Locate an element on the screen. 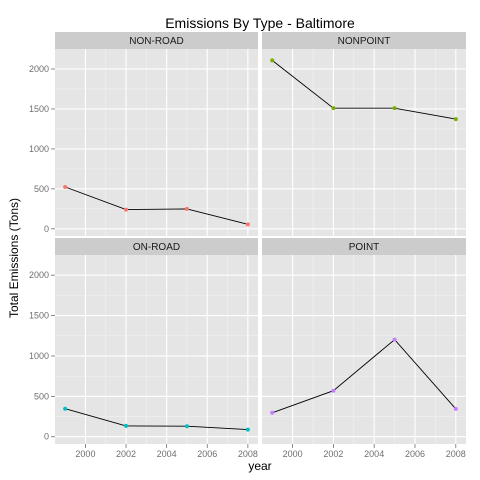 This screenshot has height=480, width=480. facet-label: ON-ROAD is located at coordinates (156, 247).